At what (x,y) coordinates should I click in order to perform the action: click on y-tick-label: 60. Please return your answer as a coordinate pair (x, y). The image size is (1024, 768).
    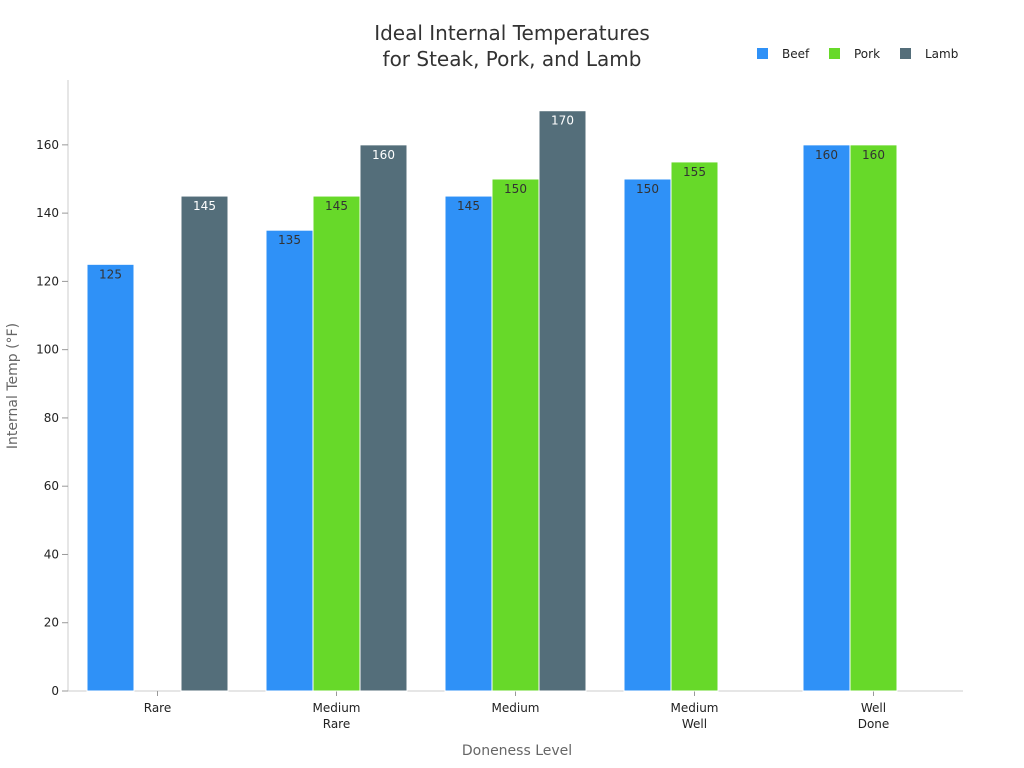
    Looking at the image, I should click on (51, 486).